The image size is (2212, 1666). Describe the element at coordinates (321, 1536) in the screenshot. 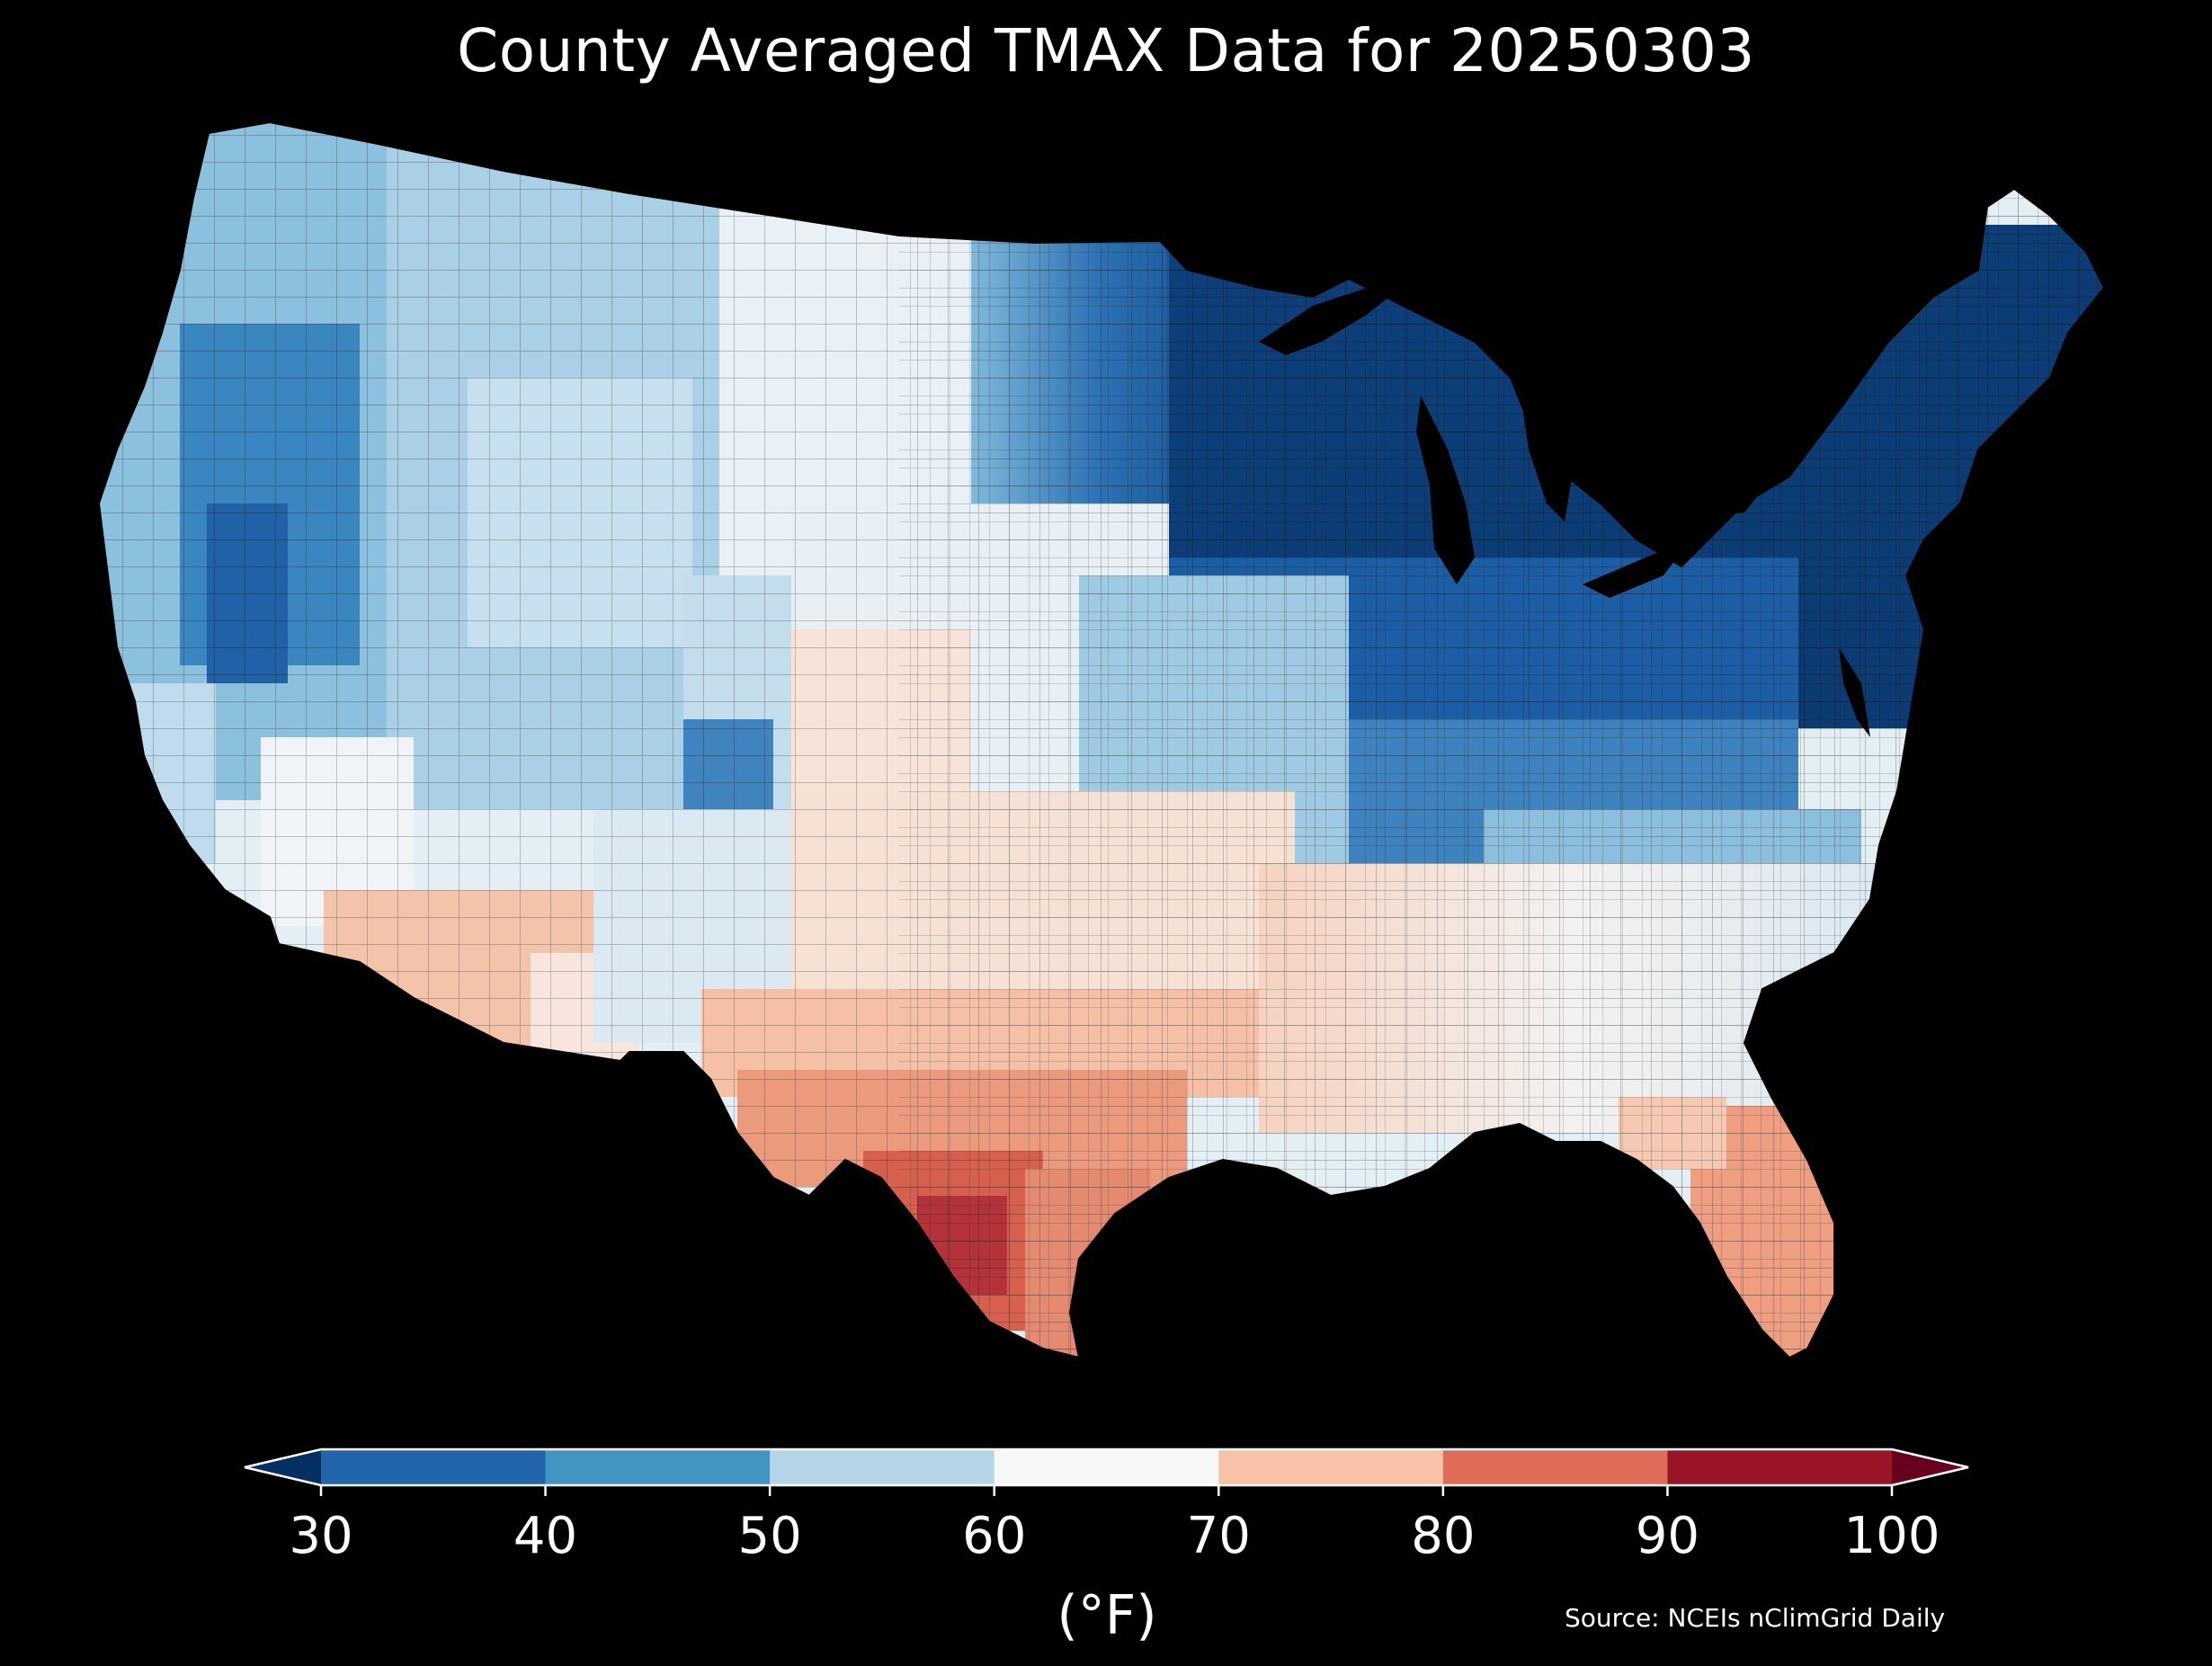

I see `colorbar-tick-label: 30` at that location.